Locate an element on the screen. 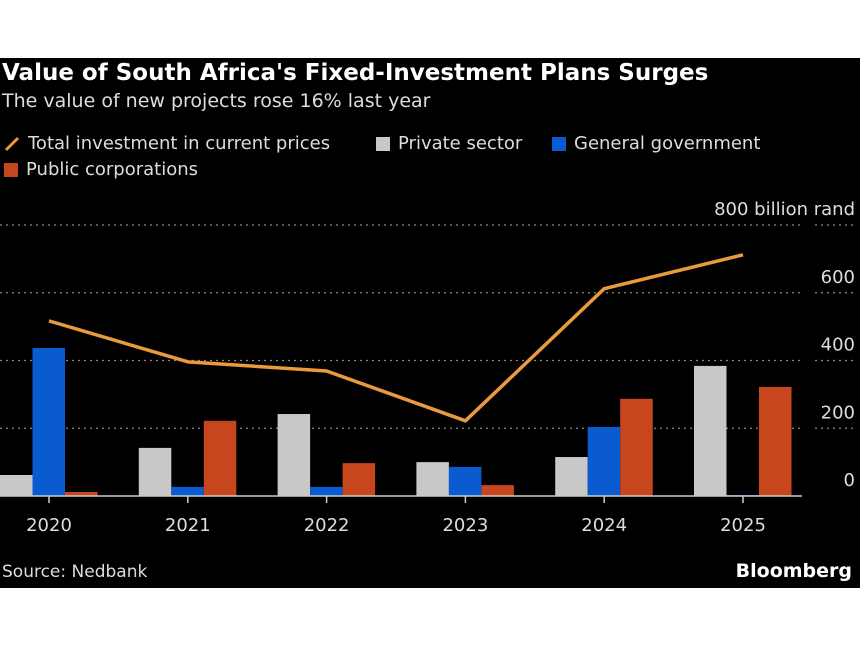 The image size is (860, 645). y-tick-label: 0 is located at coordinates (849, 480).